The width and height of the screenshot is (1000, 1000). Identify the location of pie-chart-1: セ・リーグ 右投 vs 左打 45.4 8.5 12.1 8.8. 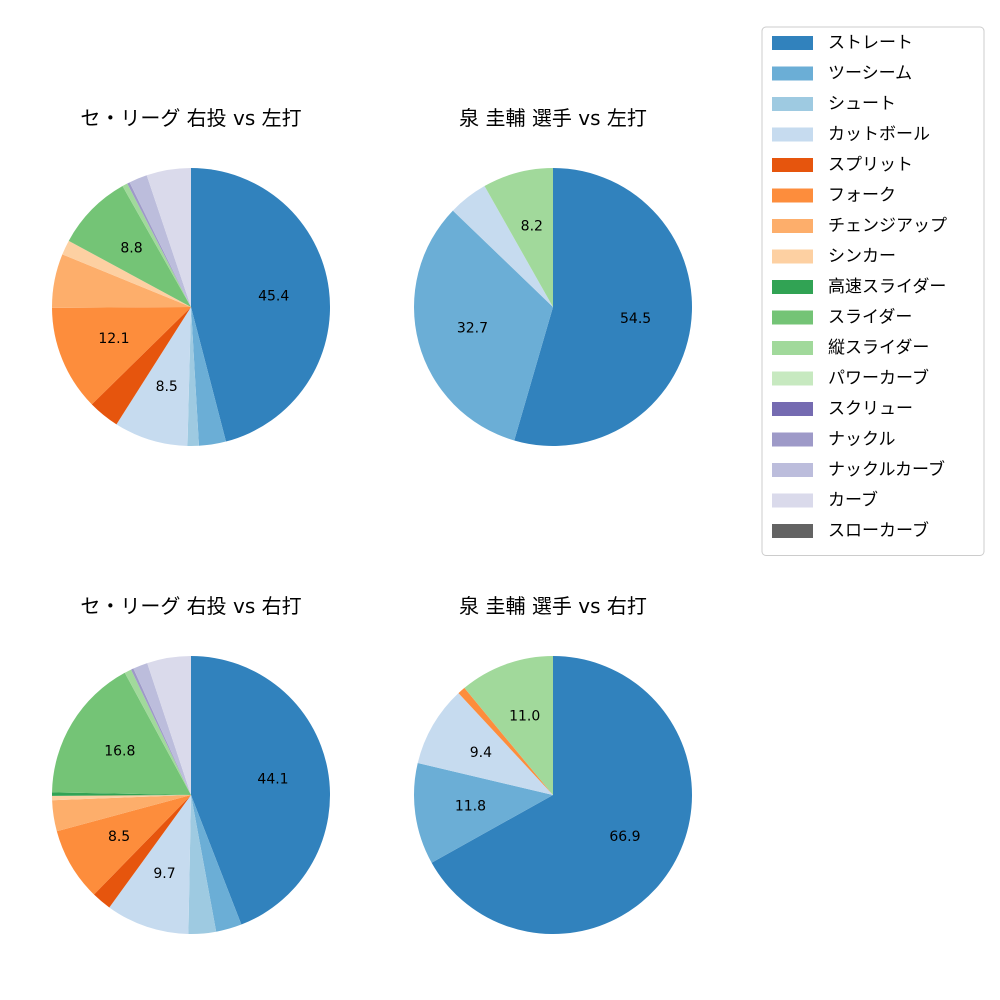
(191, 276).